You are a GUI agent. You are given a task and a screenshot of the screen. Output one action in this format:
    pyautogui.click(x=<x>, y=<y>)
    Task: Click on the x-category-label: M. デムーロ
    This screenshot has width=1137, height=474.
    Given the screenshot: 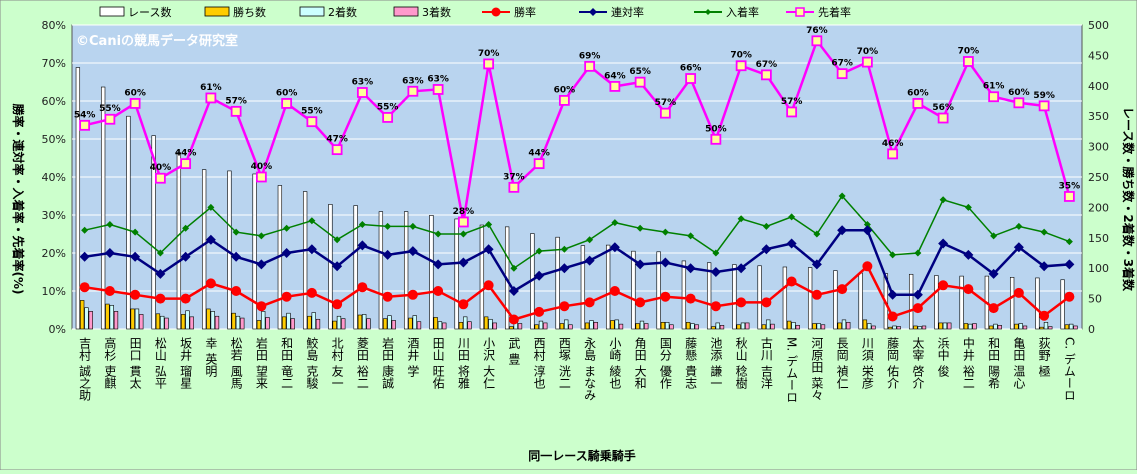 What is the action you would take?
    pyautogui.click(x=792, y=370)
    